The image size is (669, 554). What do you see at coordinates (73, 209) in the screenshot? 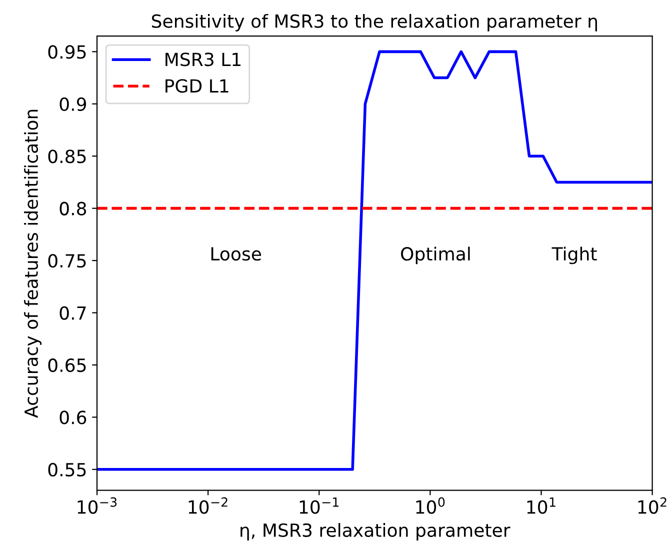
I see `y-tick-label: 0.8` at bounding box center [73, 209].